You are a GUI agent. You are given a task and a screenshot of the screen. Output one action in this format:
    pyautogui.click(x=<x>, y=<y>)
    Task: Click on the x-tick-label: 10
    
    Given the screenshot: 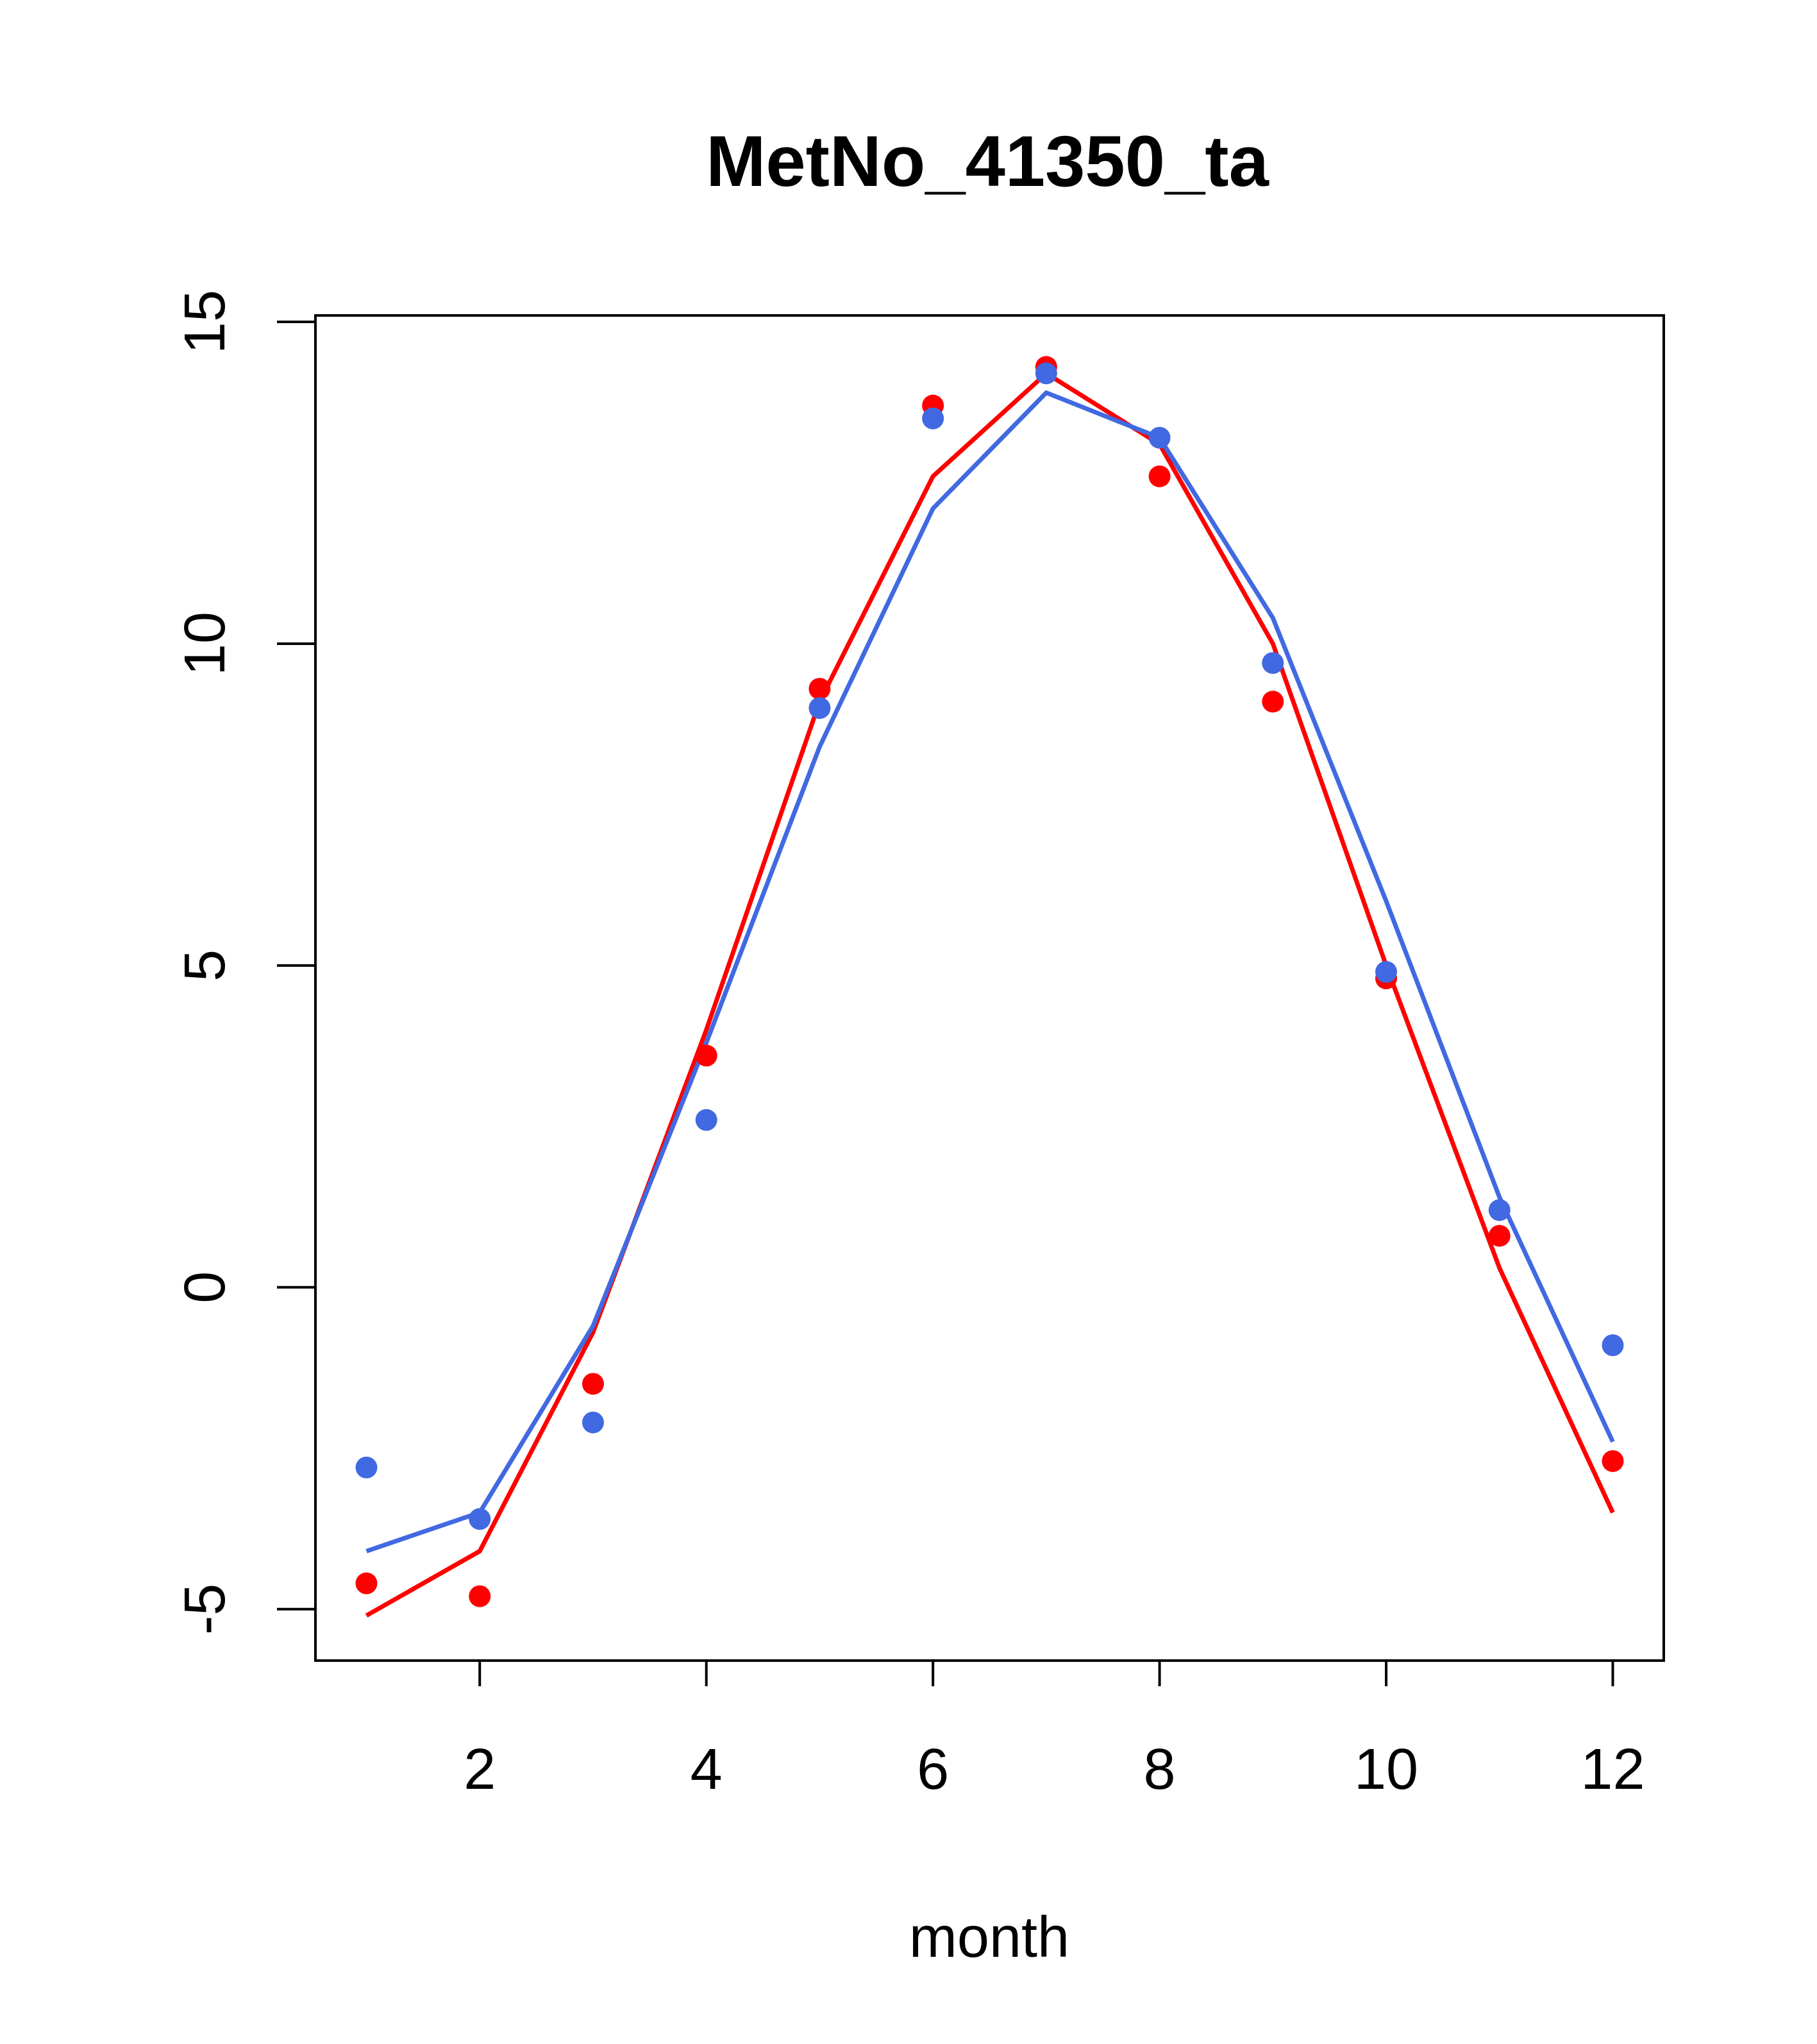 What is the action you would take?
    pyautogui.click(x=1386, y=1770)
    